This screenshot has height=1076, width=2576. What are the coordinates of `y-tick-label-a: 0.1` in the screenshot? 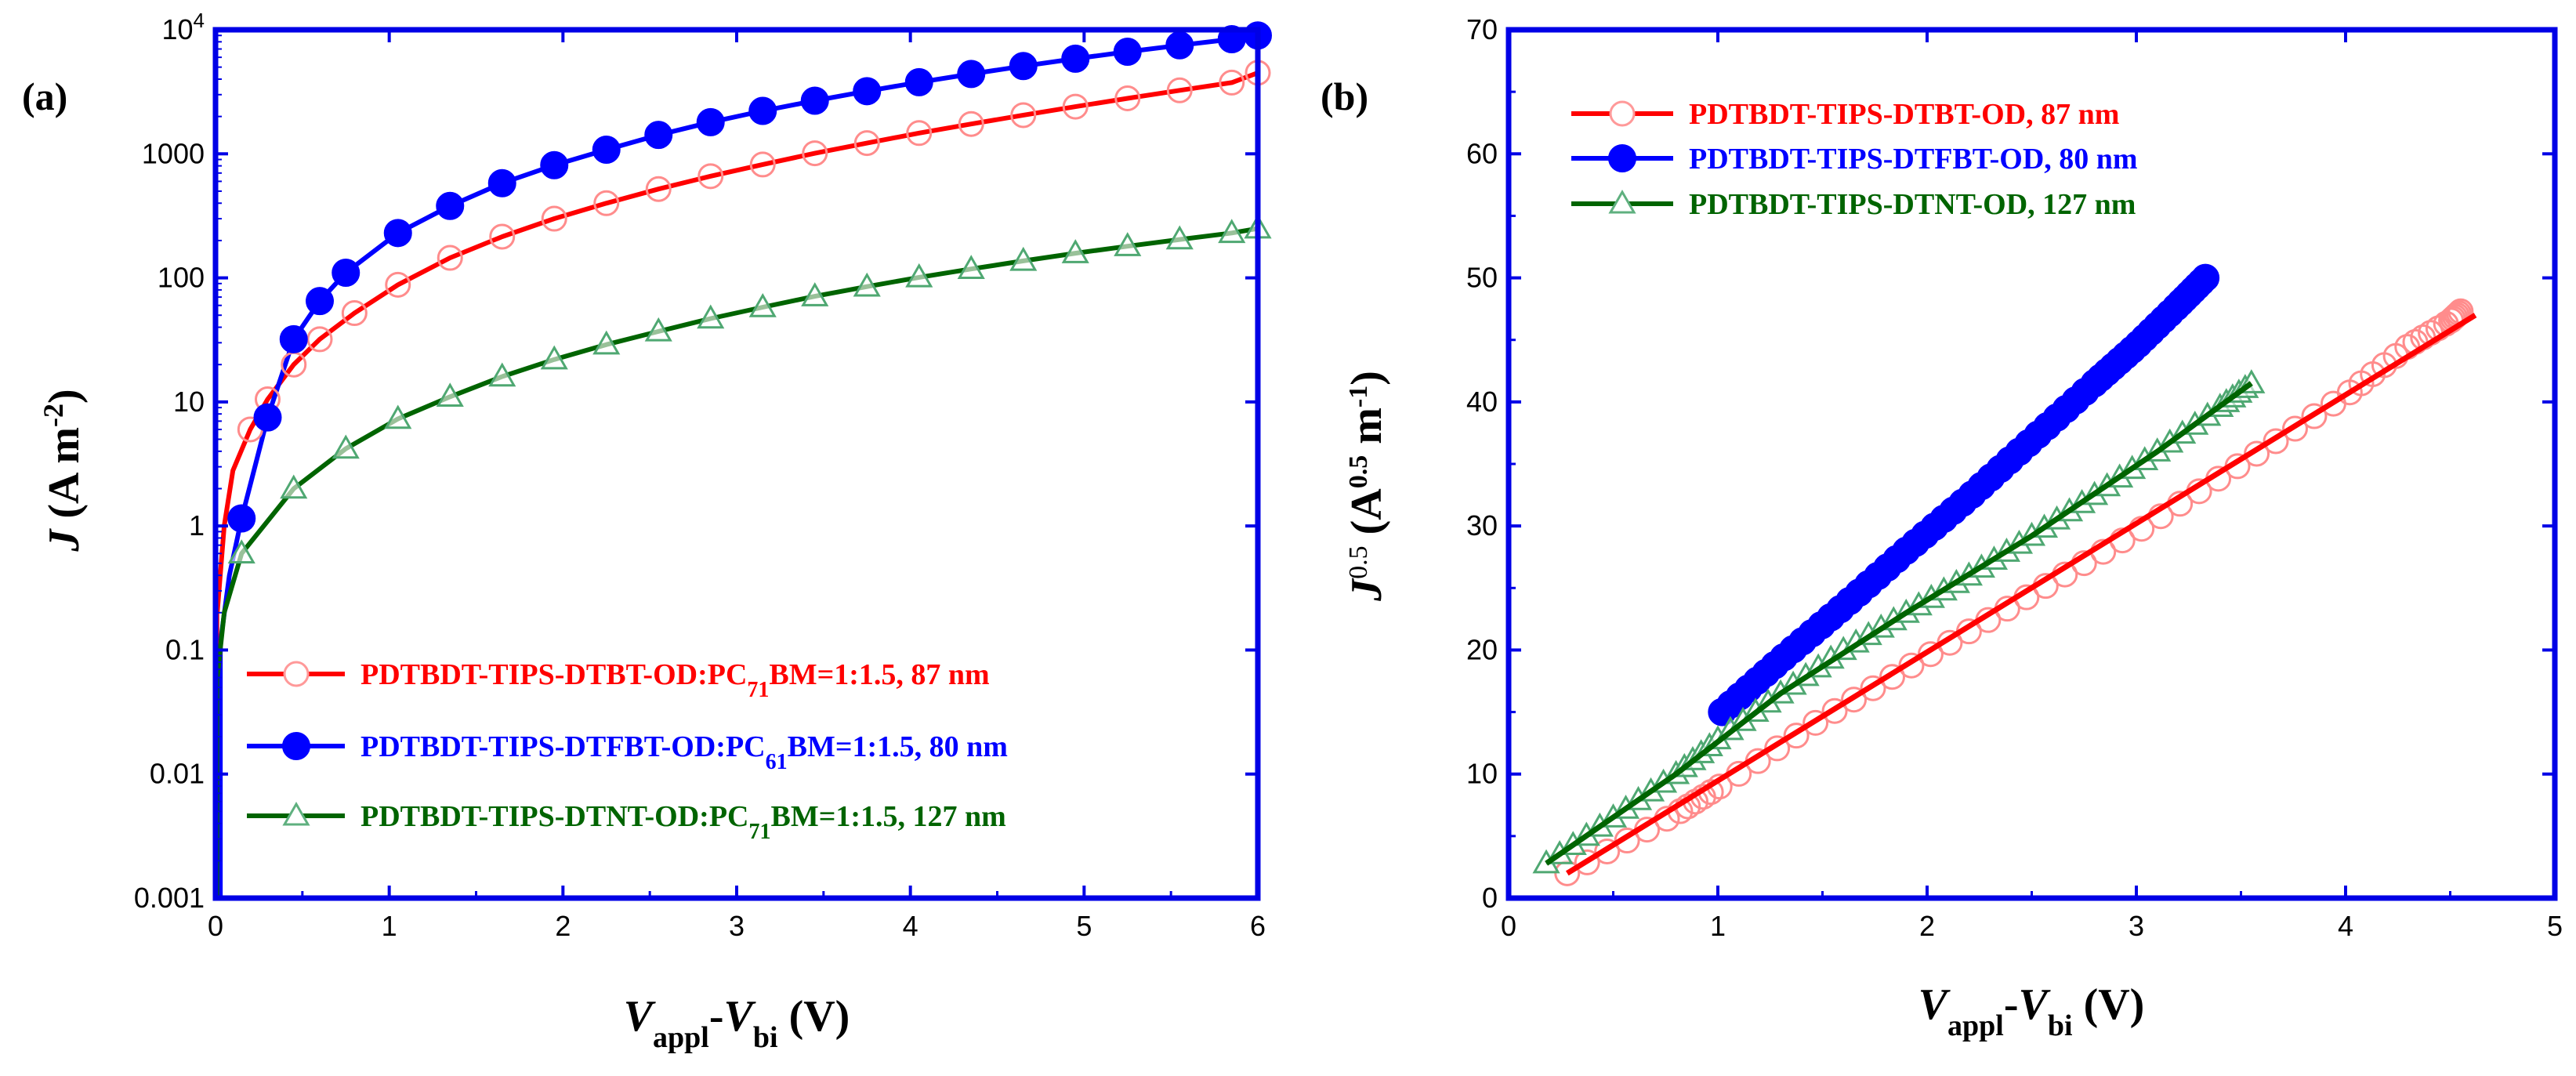 It's located at (185, 649).